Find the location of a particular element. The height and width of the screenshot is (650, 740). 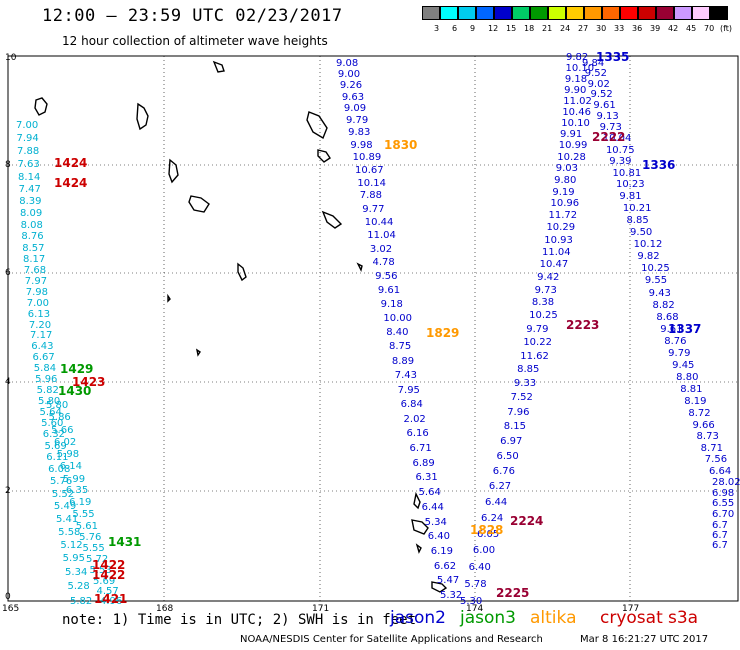

wave-height-value: 4.78 is located at coordinates (383, 263).